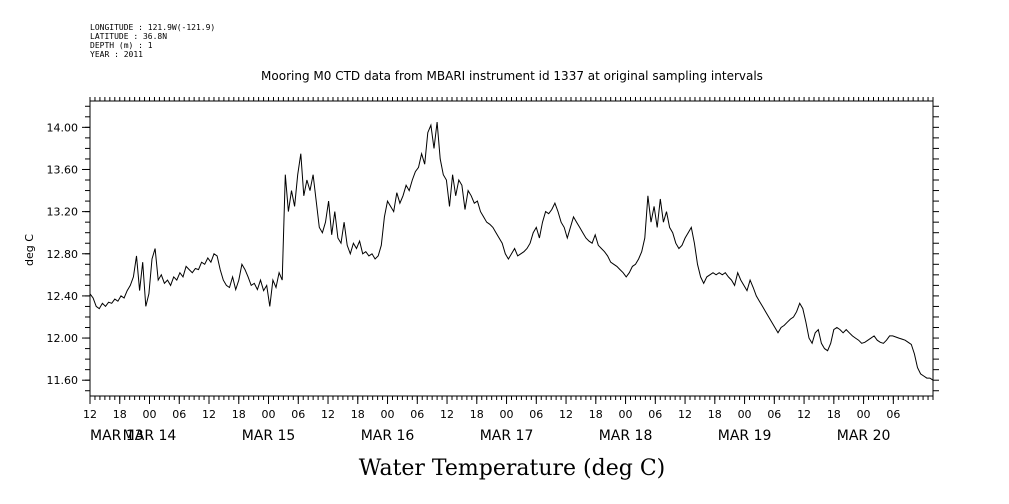 The height and width of the screenshot is (504, 1009). Describe the element at coordinates (63, 127) in the screenshot. I see `y-tick-label: 14.00` at that location.